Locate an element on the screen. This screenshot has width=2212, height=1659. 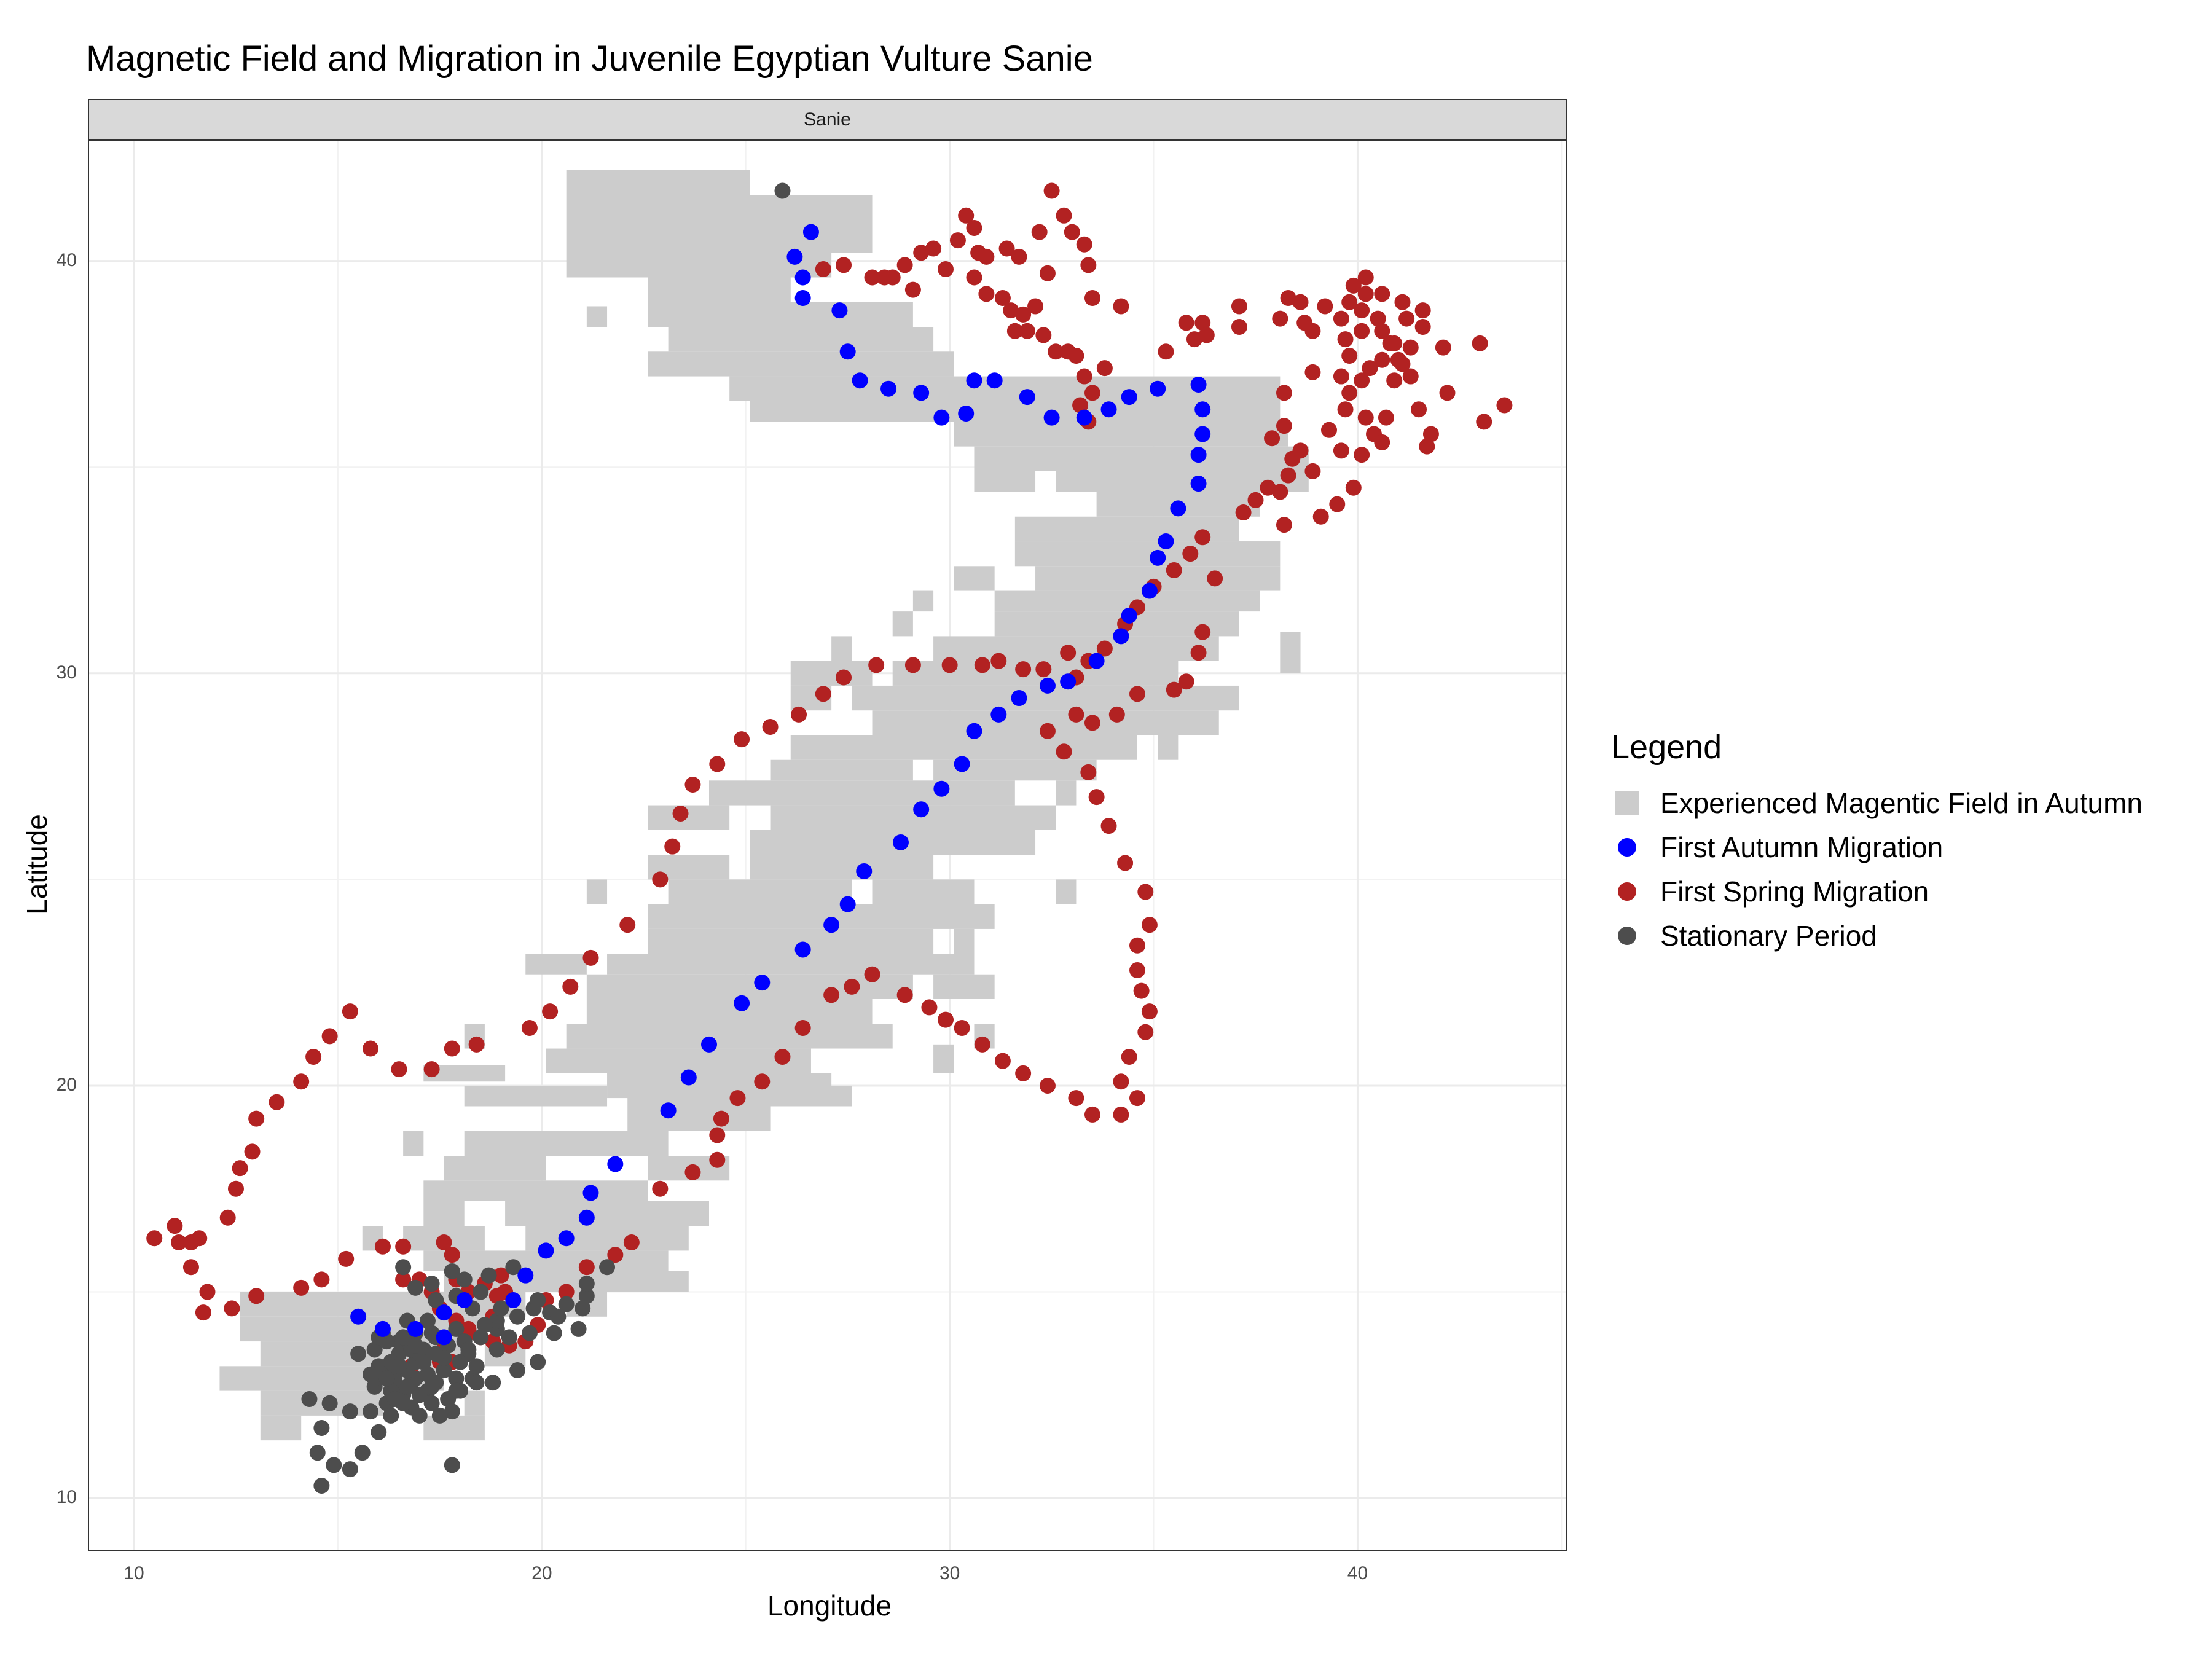
y-tick-label: 30 is located at coordinates (66, 672).